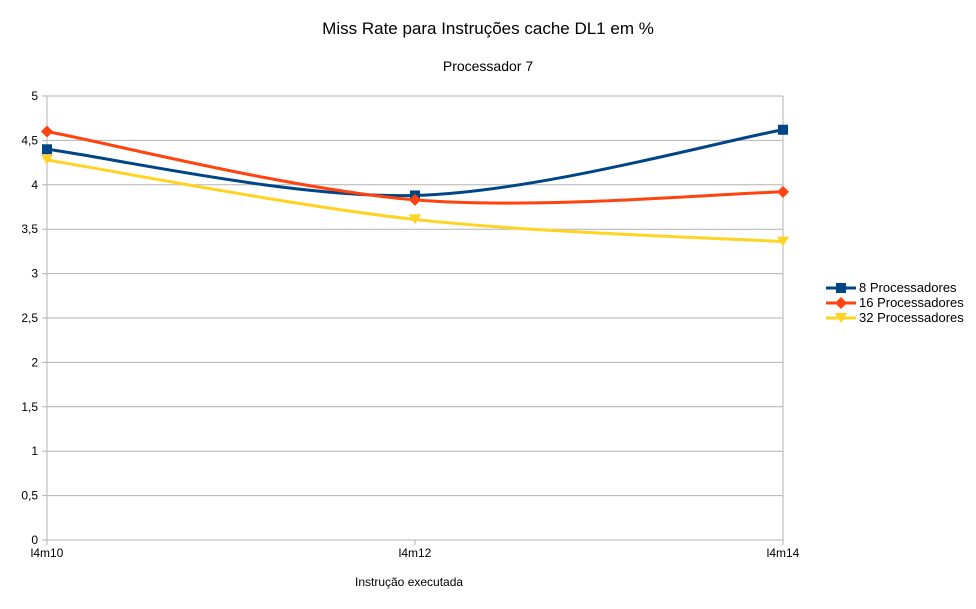 The image size is (976, 609). Describe the element at coordinates (34, 274) in the screenshot. I see `y-tick-label: 3` at that location.